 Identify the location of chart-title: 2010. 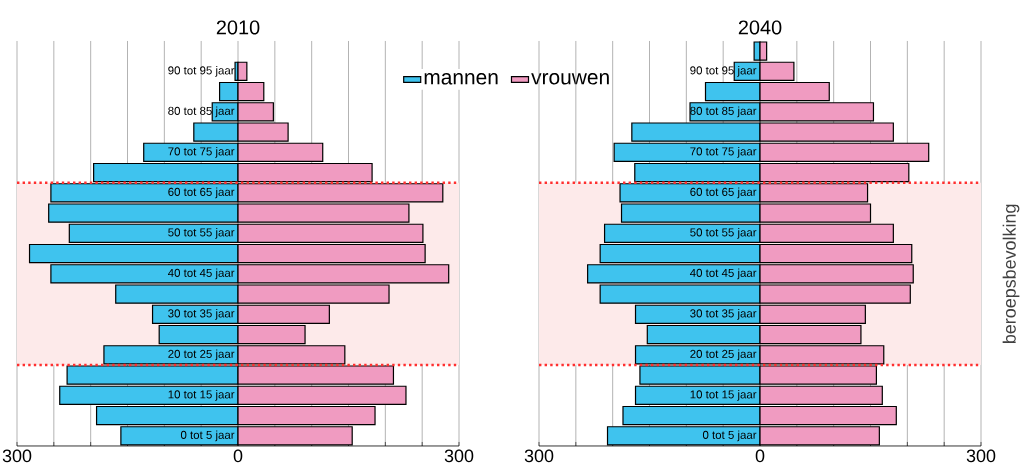
(238, 27).